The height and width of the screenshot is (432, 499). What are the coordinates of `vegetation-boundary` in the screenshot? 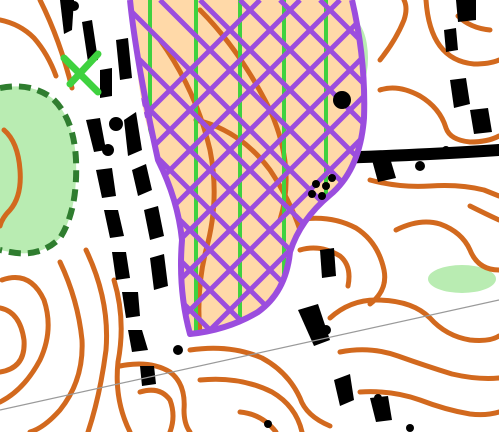 It's located at (40, 170).